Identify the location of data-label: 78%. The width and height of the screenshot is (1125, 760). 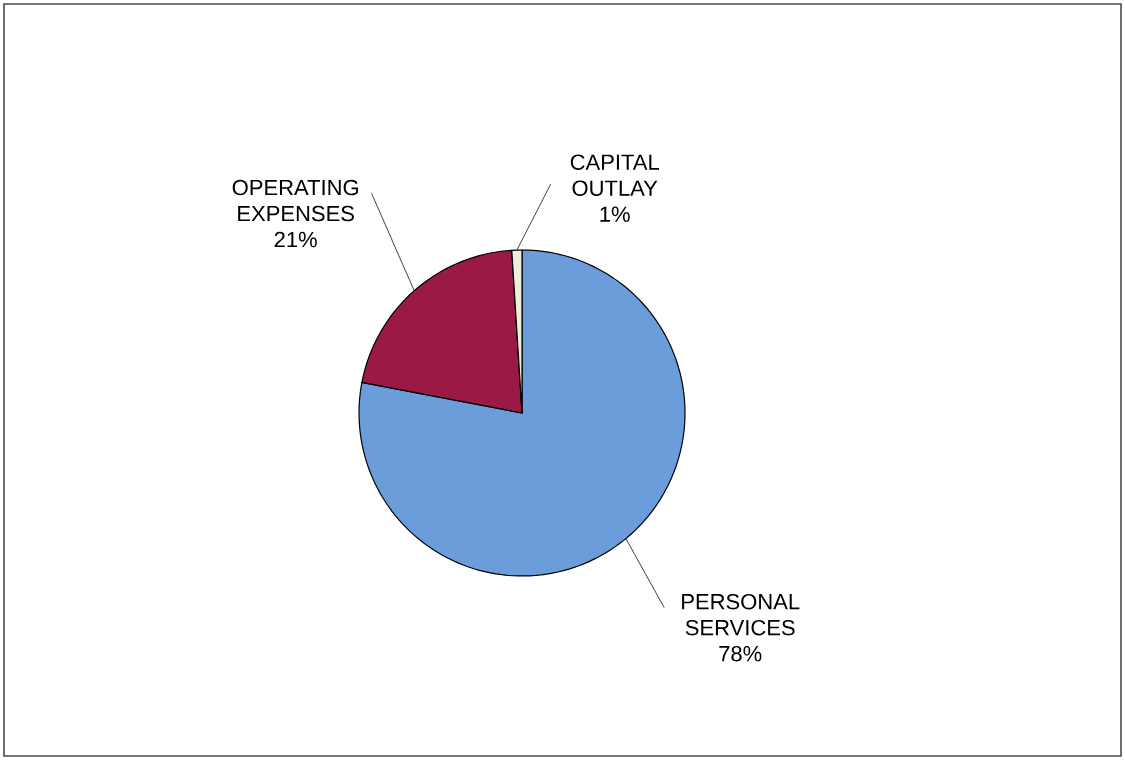
(740, 653).